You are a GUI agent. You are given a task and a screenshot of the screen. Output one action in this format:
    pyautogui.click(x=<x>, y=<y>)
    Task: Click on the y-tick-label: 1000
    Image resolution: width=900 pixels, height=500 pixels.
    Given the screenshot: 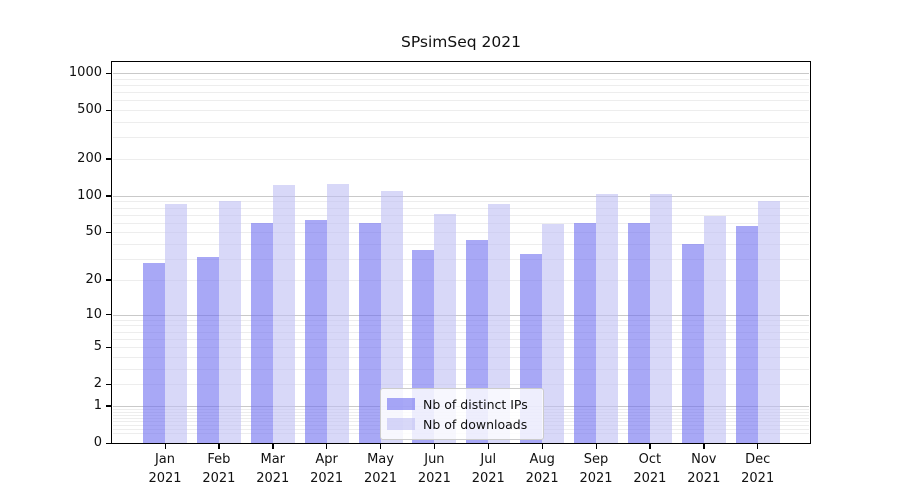 What is the action you would take?
    pyautogui.click(x=85, y=72)
    